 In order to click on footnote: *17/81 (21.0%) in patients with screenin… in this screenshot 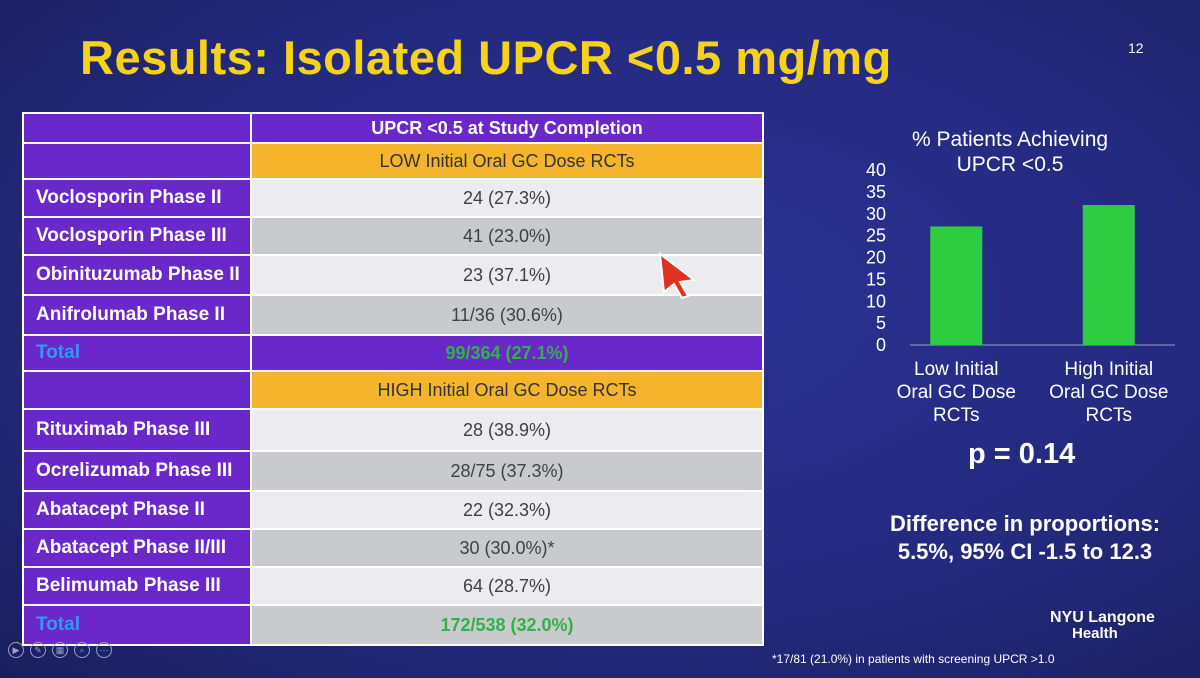, I will do `click(913, 659)`.